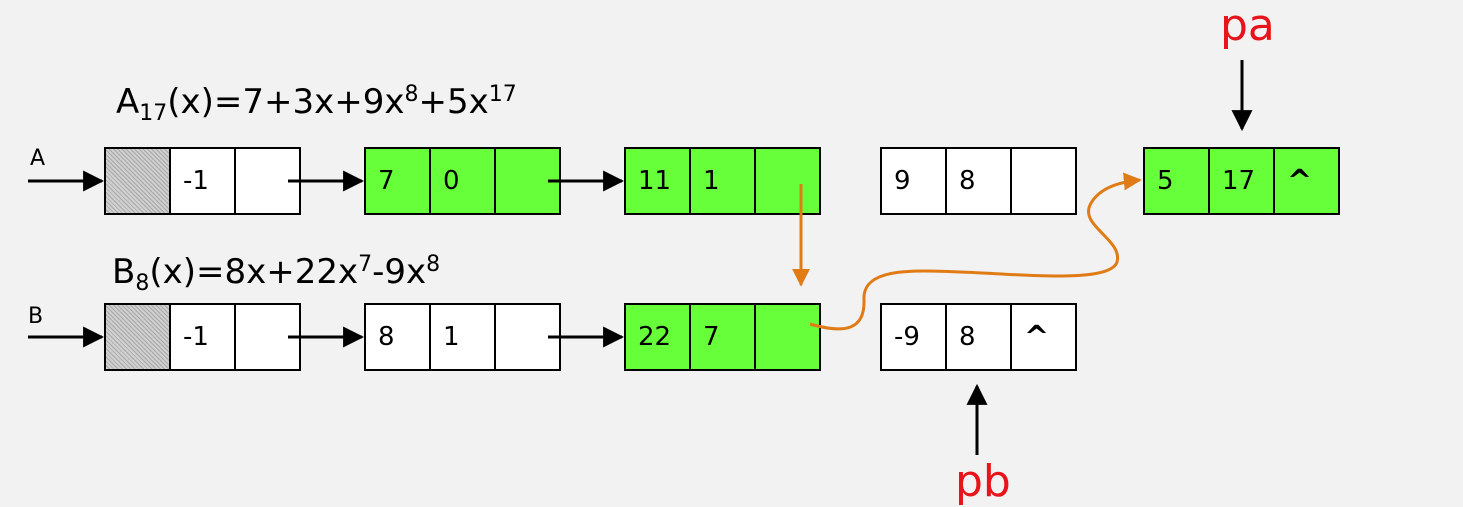 This screenshot has width=1463, height=507. I want to click on list-a-node-3: 9 8, so click(978, 181).